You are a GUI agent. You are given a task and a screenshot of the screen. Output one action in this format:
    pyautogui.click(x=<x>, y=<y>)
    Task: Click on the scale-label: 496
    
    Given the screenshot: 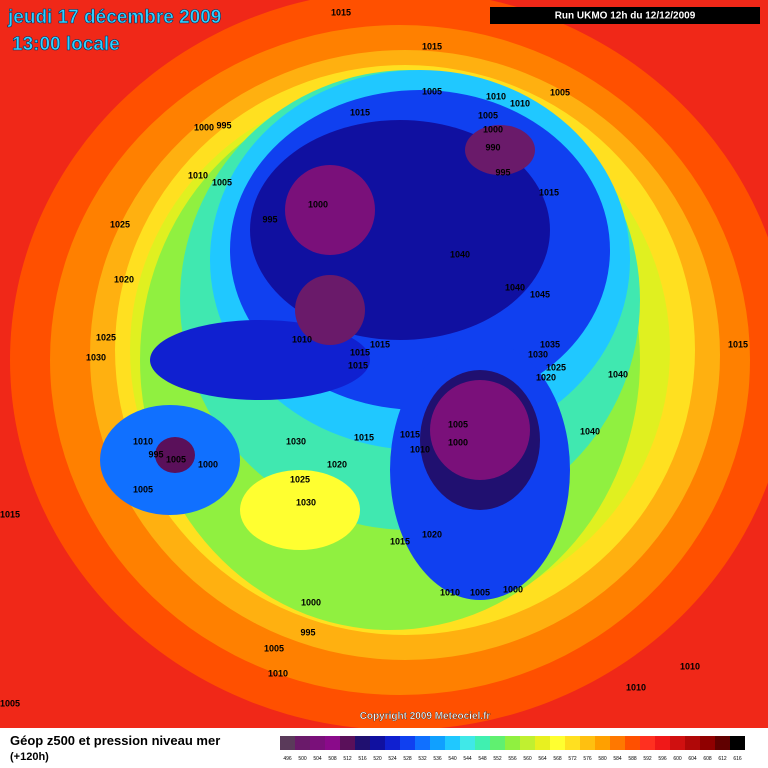 What is the action you would take?
    pyautogui.click(x=287, y=759)
    